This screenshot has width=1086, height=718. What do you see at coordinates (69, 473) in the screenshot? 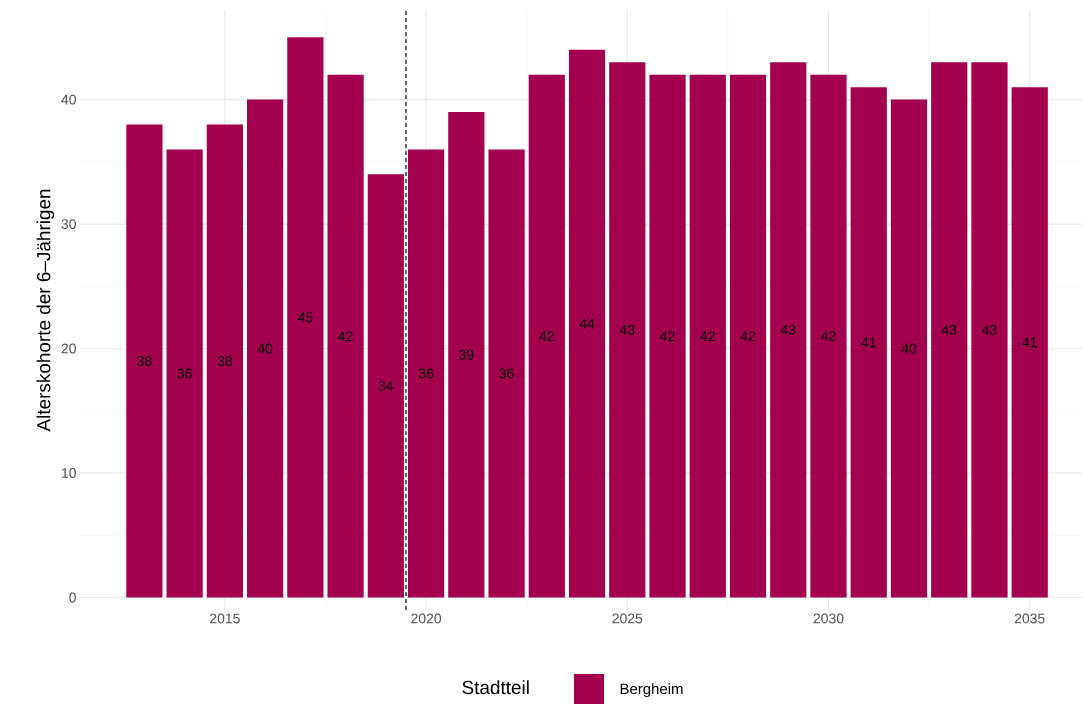
I see `y-tick-label: 10` at bounding box center [69, 473].